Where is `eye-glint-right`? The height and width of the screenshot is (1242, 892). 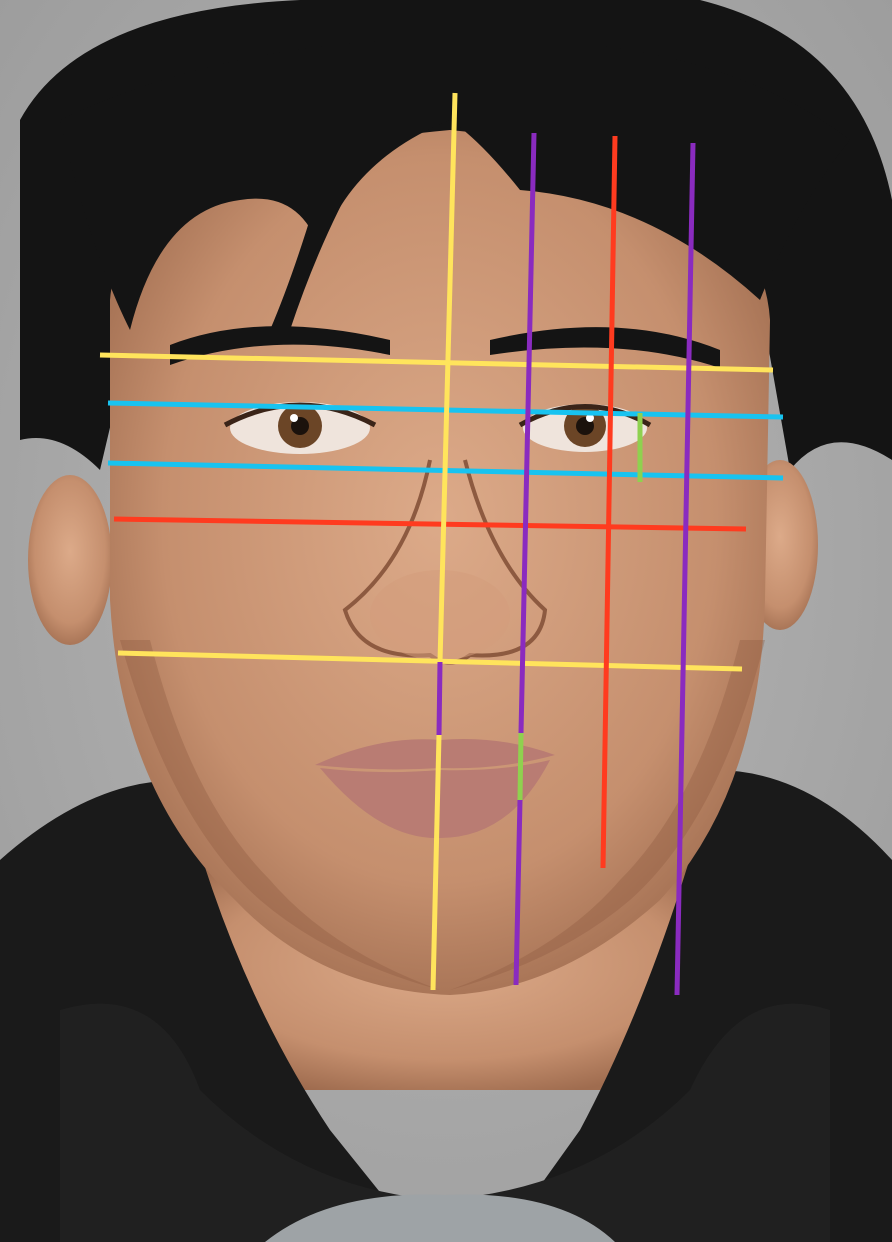
eye-glint-right is located at coordinates (590, 418).